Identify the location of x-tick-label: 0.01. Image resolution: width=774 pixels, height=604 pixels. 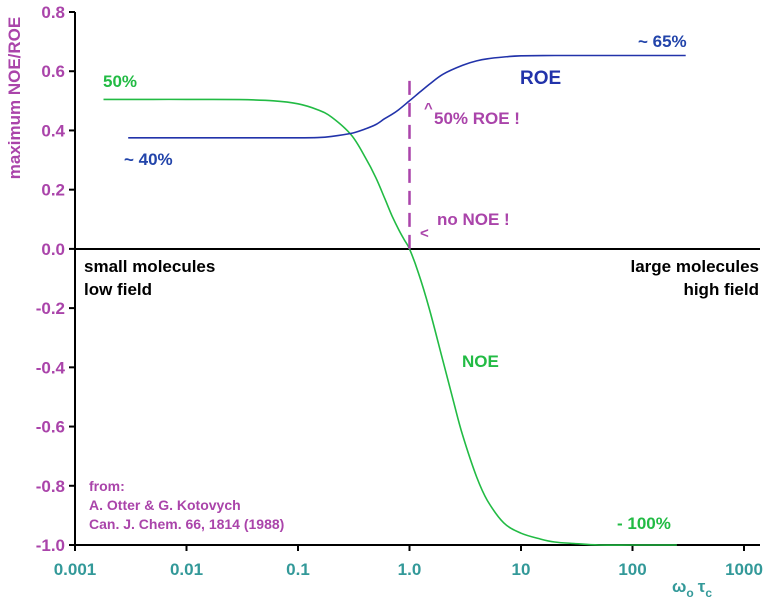
(186, 569).